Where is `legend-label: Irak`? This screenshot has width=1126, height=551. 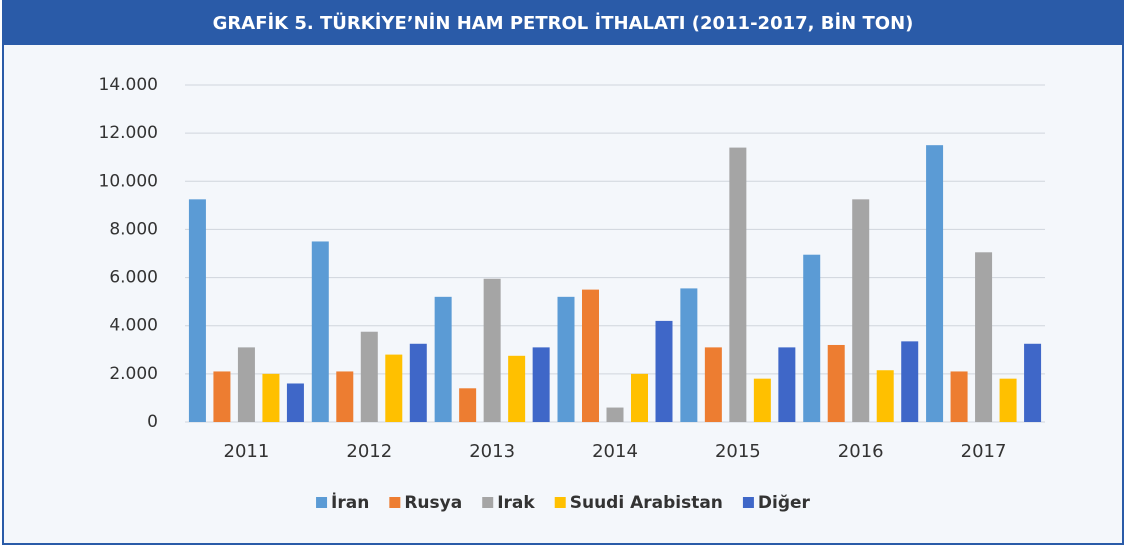 legend-label: Irak is located at coordinates (516, 503).